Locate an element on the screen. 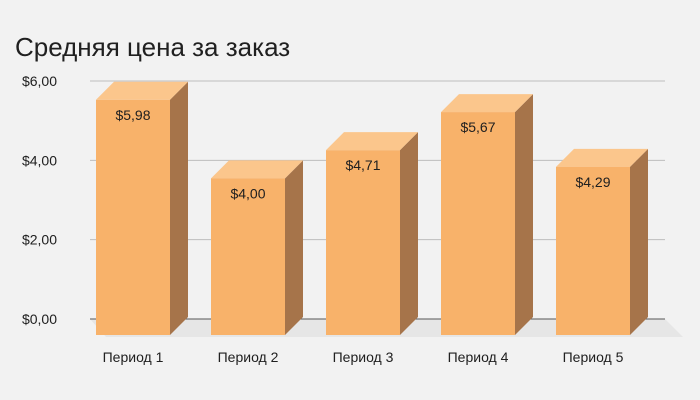 The image size is (700, 400). x-axis: Период 1 Период 2 Период 3 Период 4 Период 5 is located at coordinates (363, 357).